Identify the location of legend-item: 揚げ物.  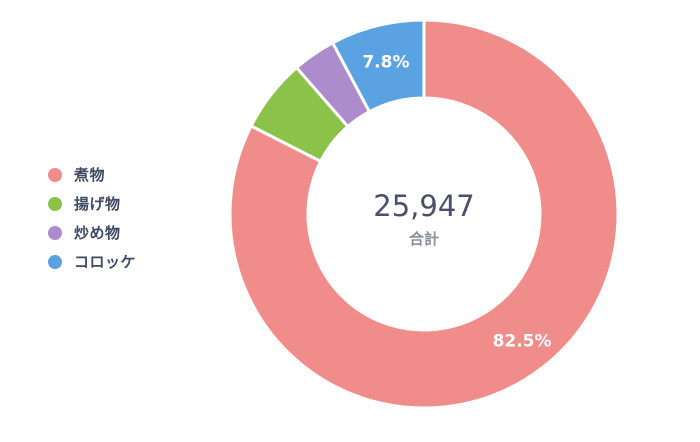
(92, 203).